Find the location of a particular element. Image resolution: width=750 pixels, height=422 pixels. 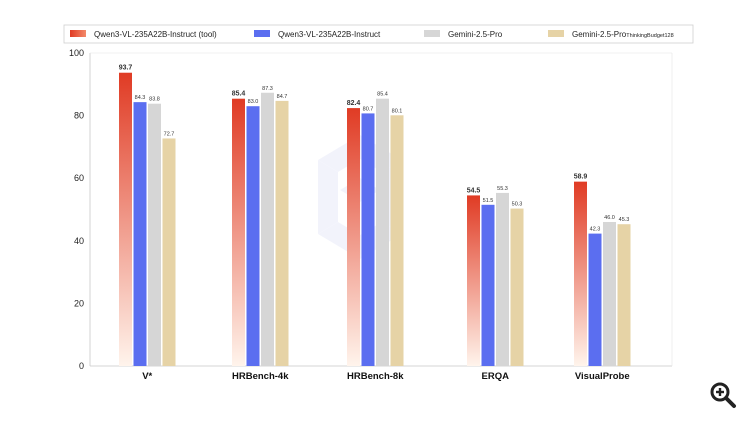

value-label: 84.3 is located at coordinates (140, 98).